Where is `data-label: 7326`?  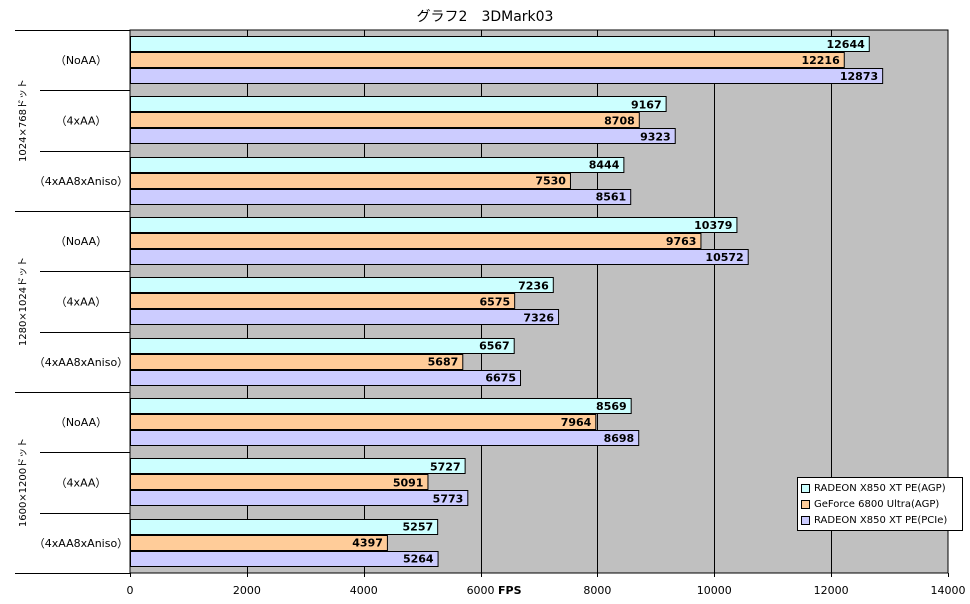
data-label: 7326 is located at coordinates (538, 317).